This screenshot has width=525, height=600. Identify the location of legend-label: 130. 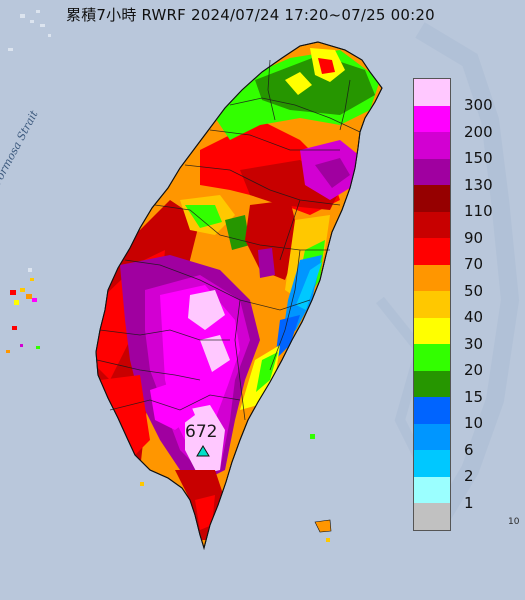
(478, 184).